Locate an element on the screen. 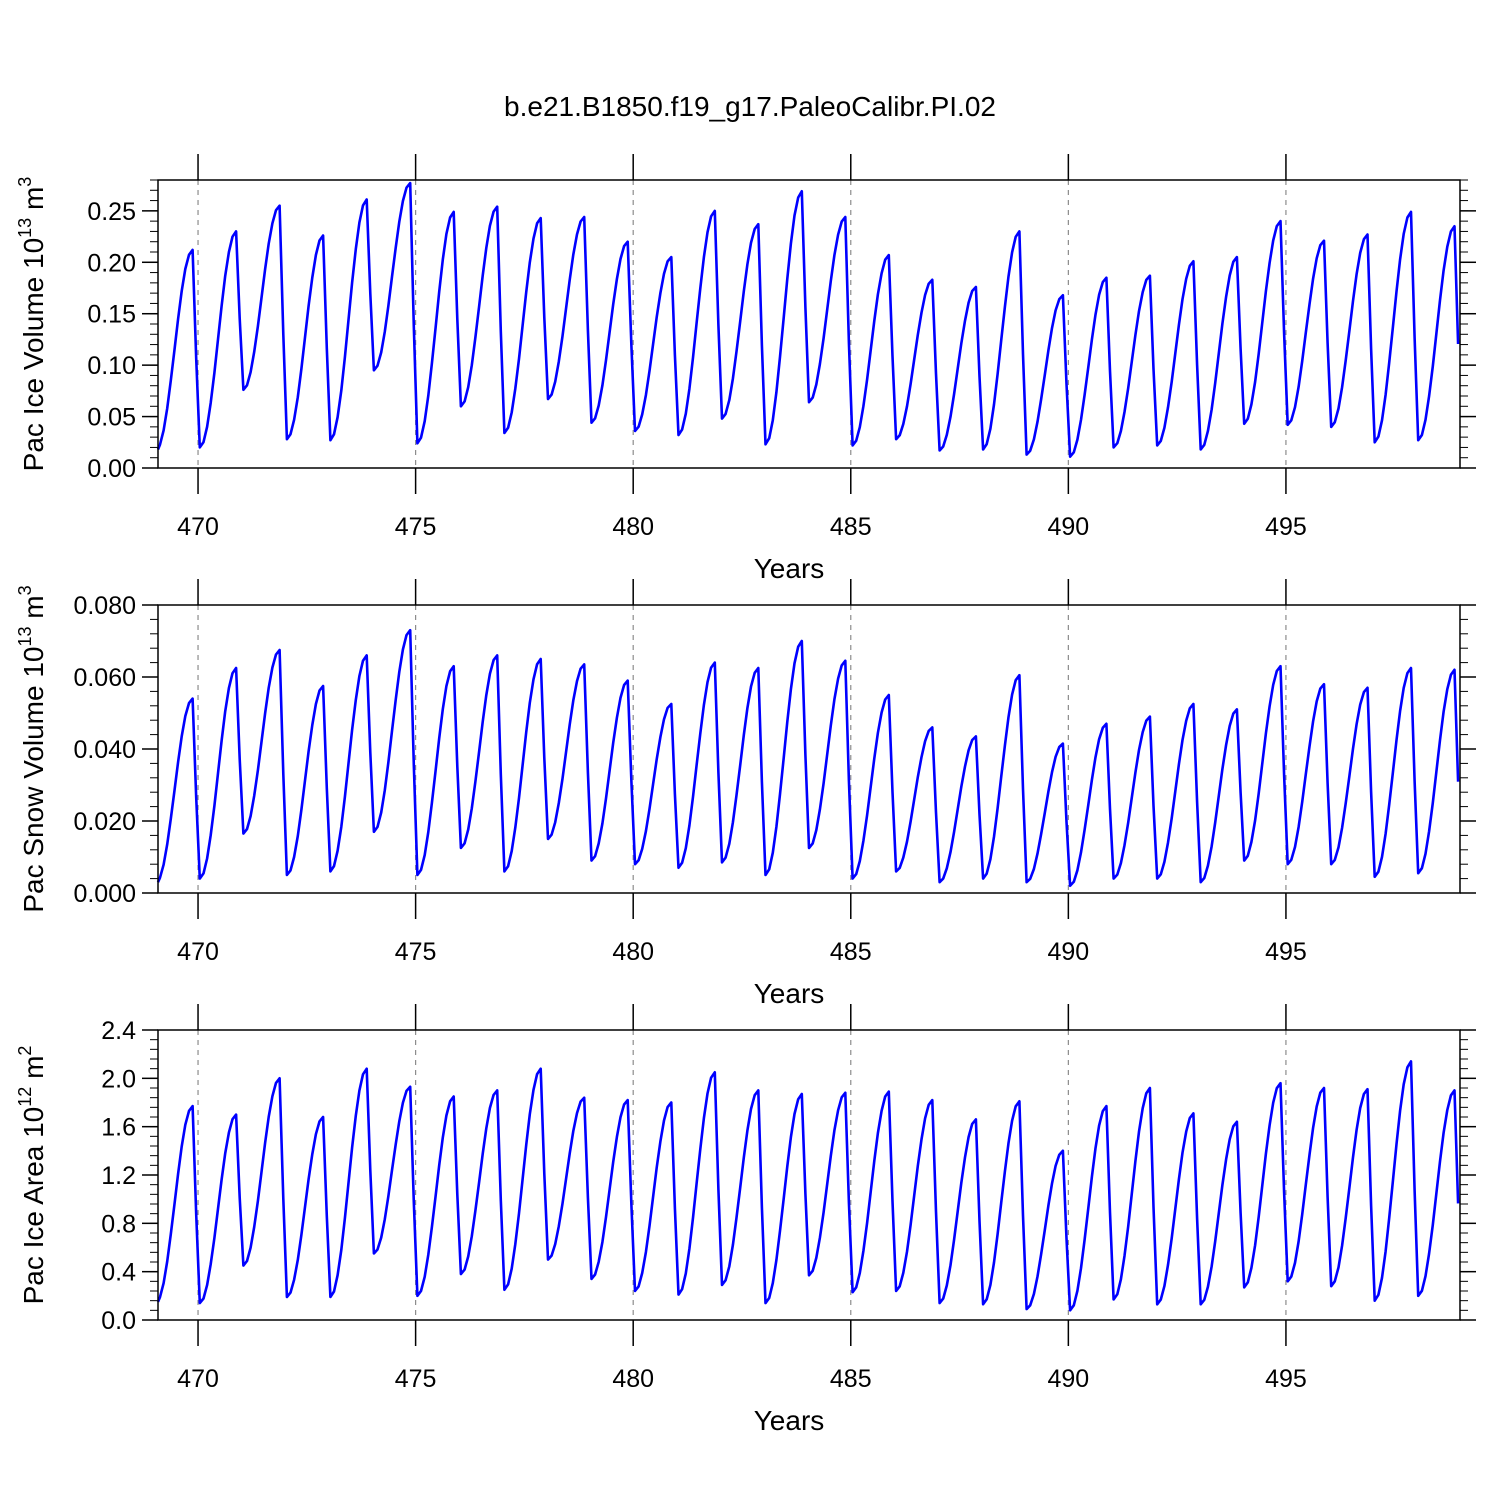 This screenshot has width=1500, height=1505. y-tick-label: 2.0 is located at coordinates (118, 1079).